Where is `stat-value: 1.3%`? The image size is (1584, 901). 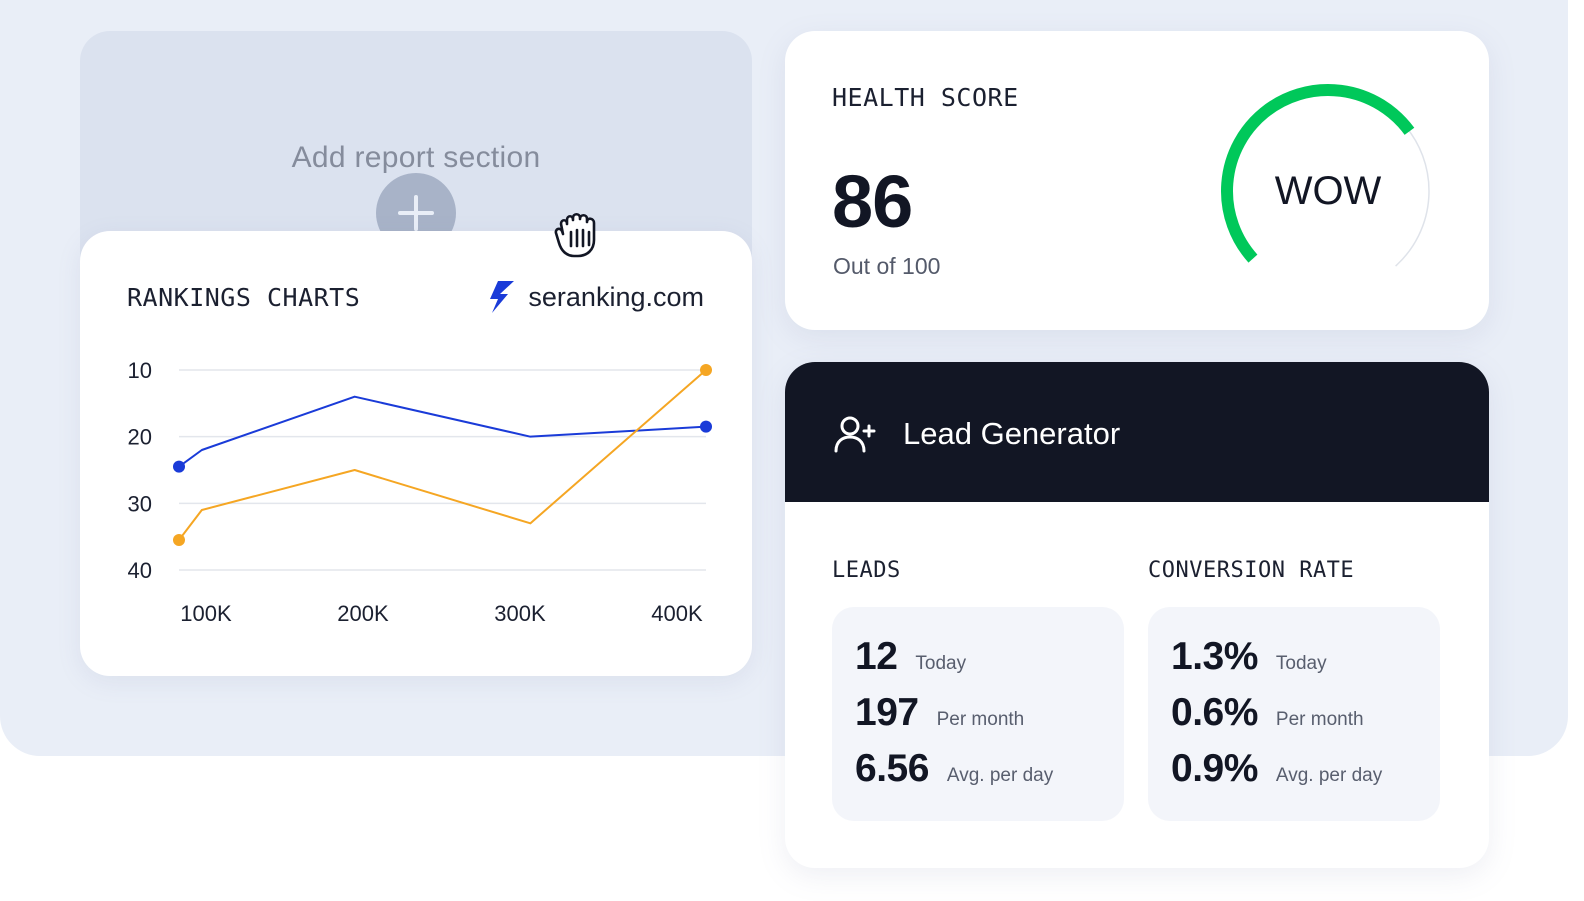
stat-value: 1.3% is located at coordinates (1214, 656).